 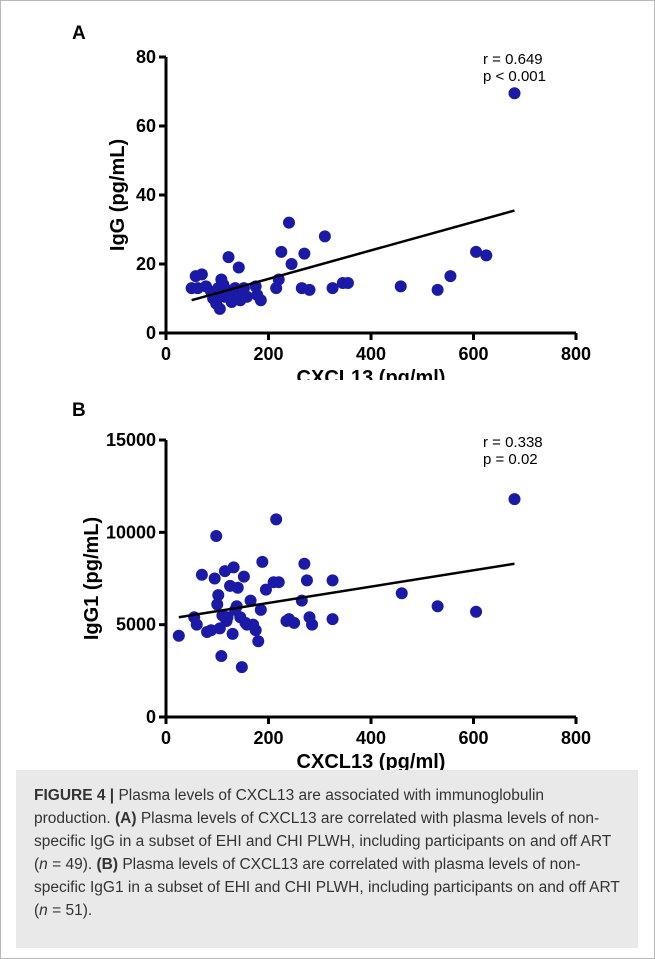 What do you see at coordinates (79, 33) in the screenshot?
I see `panel-label: A` at bounding box center [79, 33].